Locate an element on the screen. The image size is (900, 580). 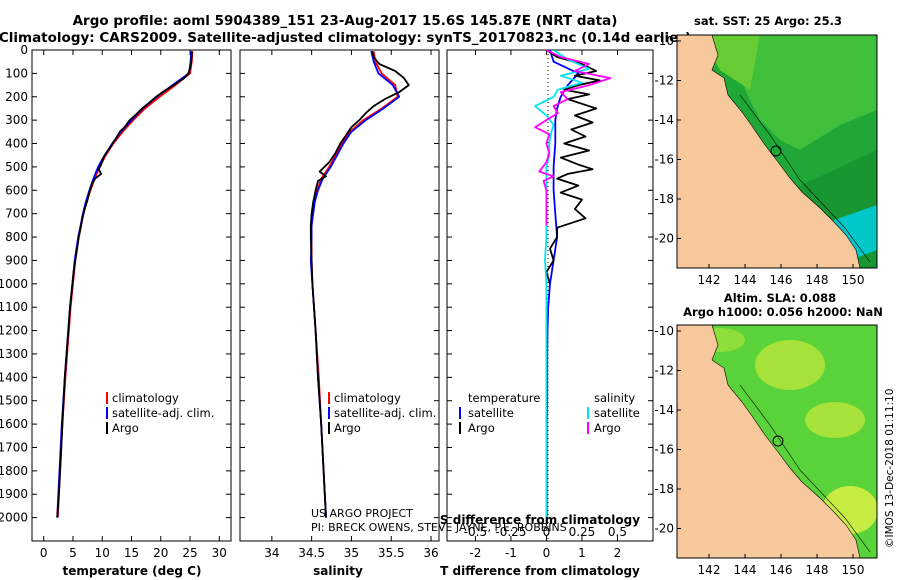
x-tick-label: 10 is located at coordinates (102, 553).